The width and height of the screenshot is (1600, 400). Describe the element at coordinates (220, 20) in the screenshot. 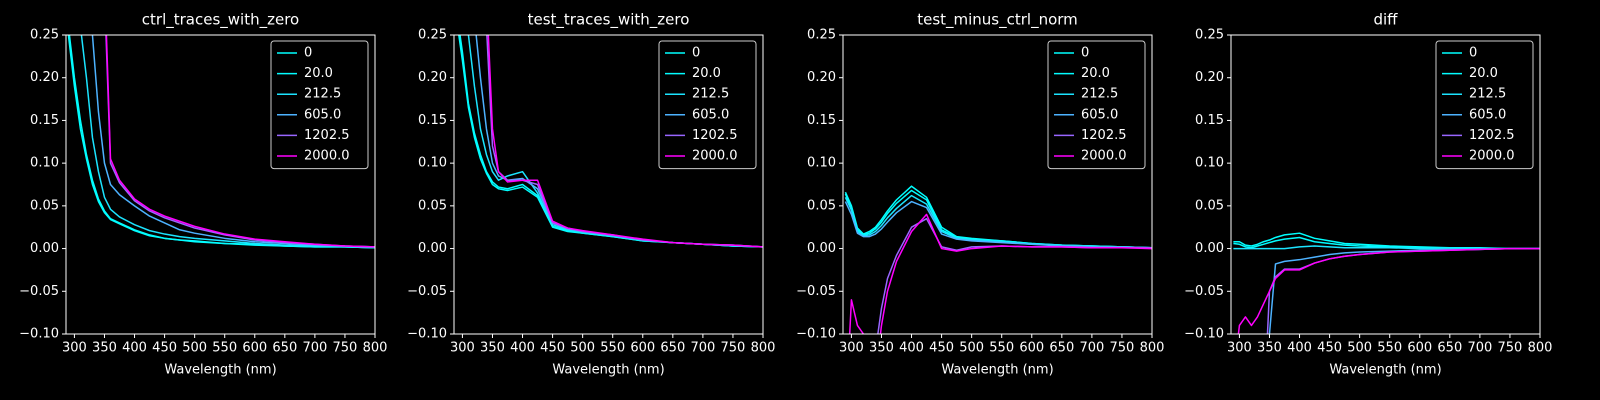

I see `chart-title: ctrl_traces_with_zero` at that location.